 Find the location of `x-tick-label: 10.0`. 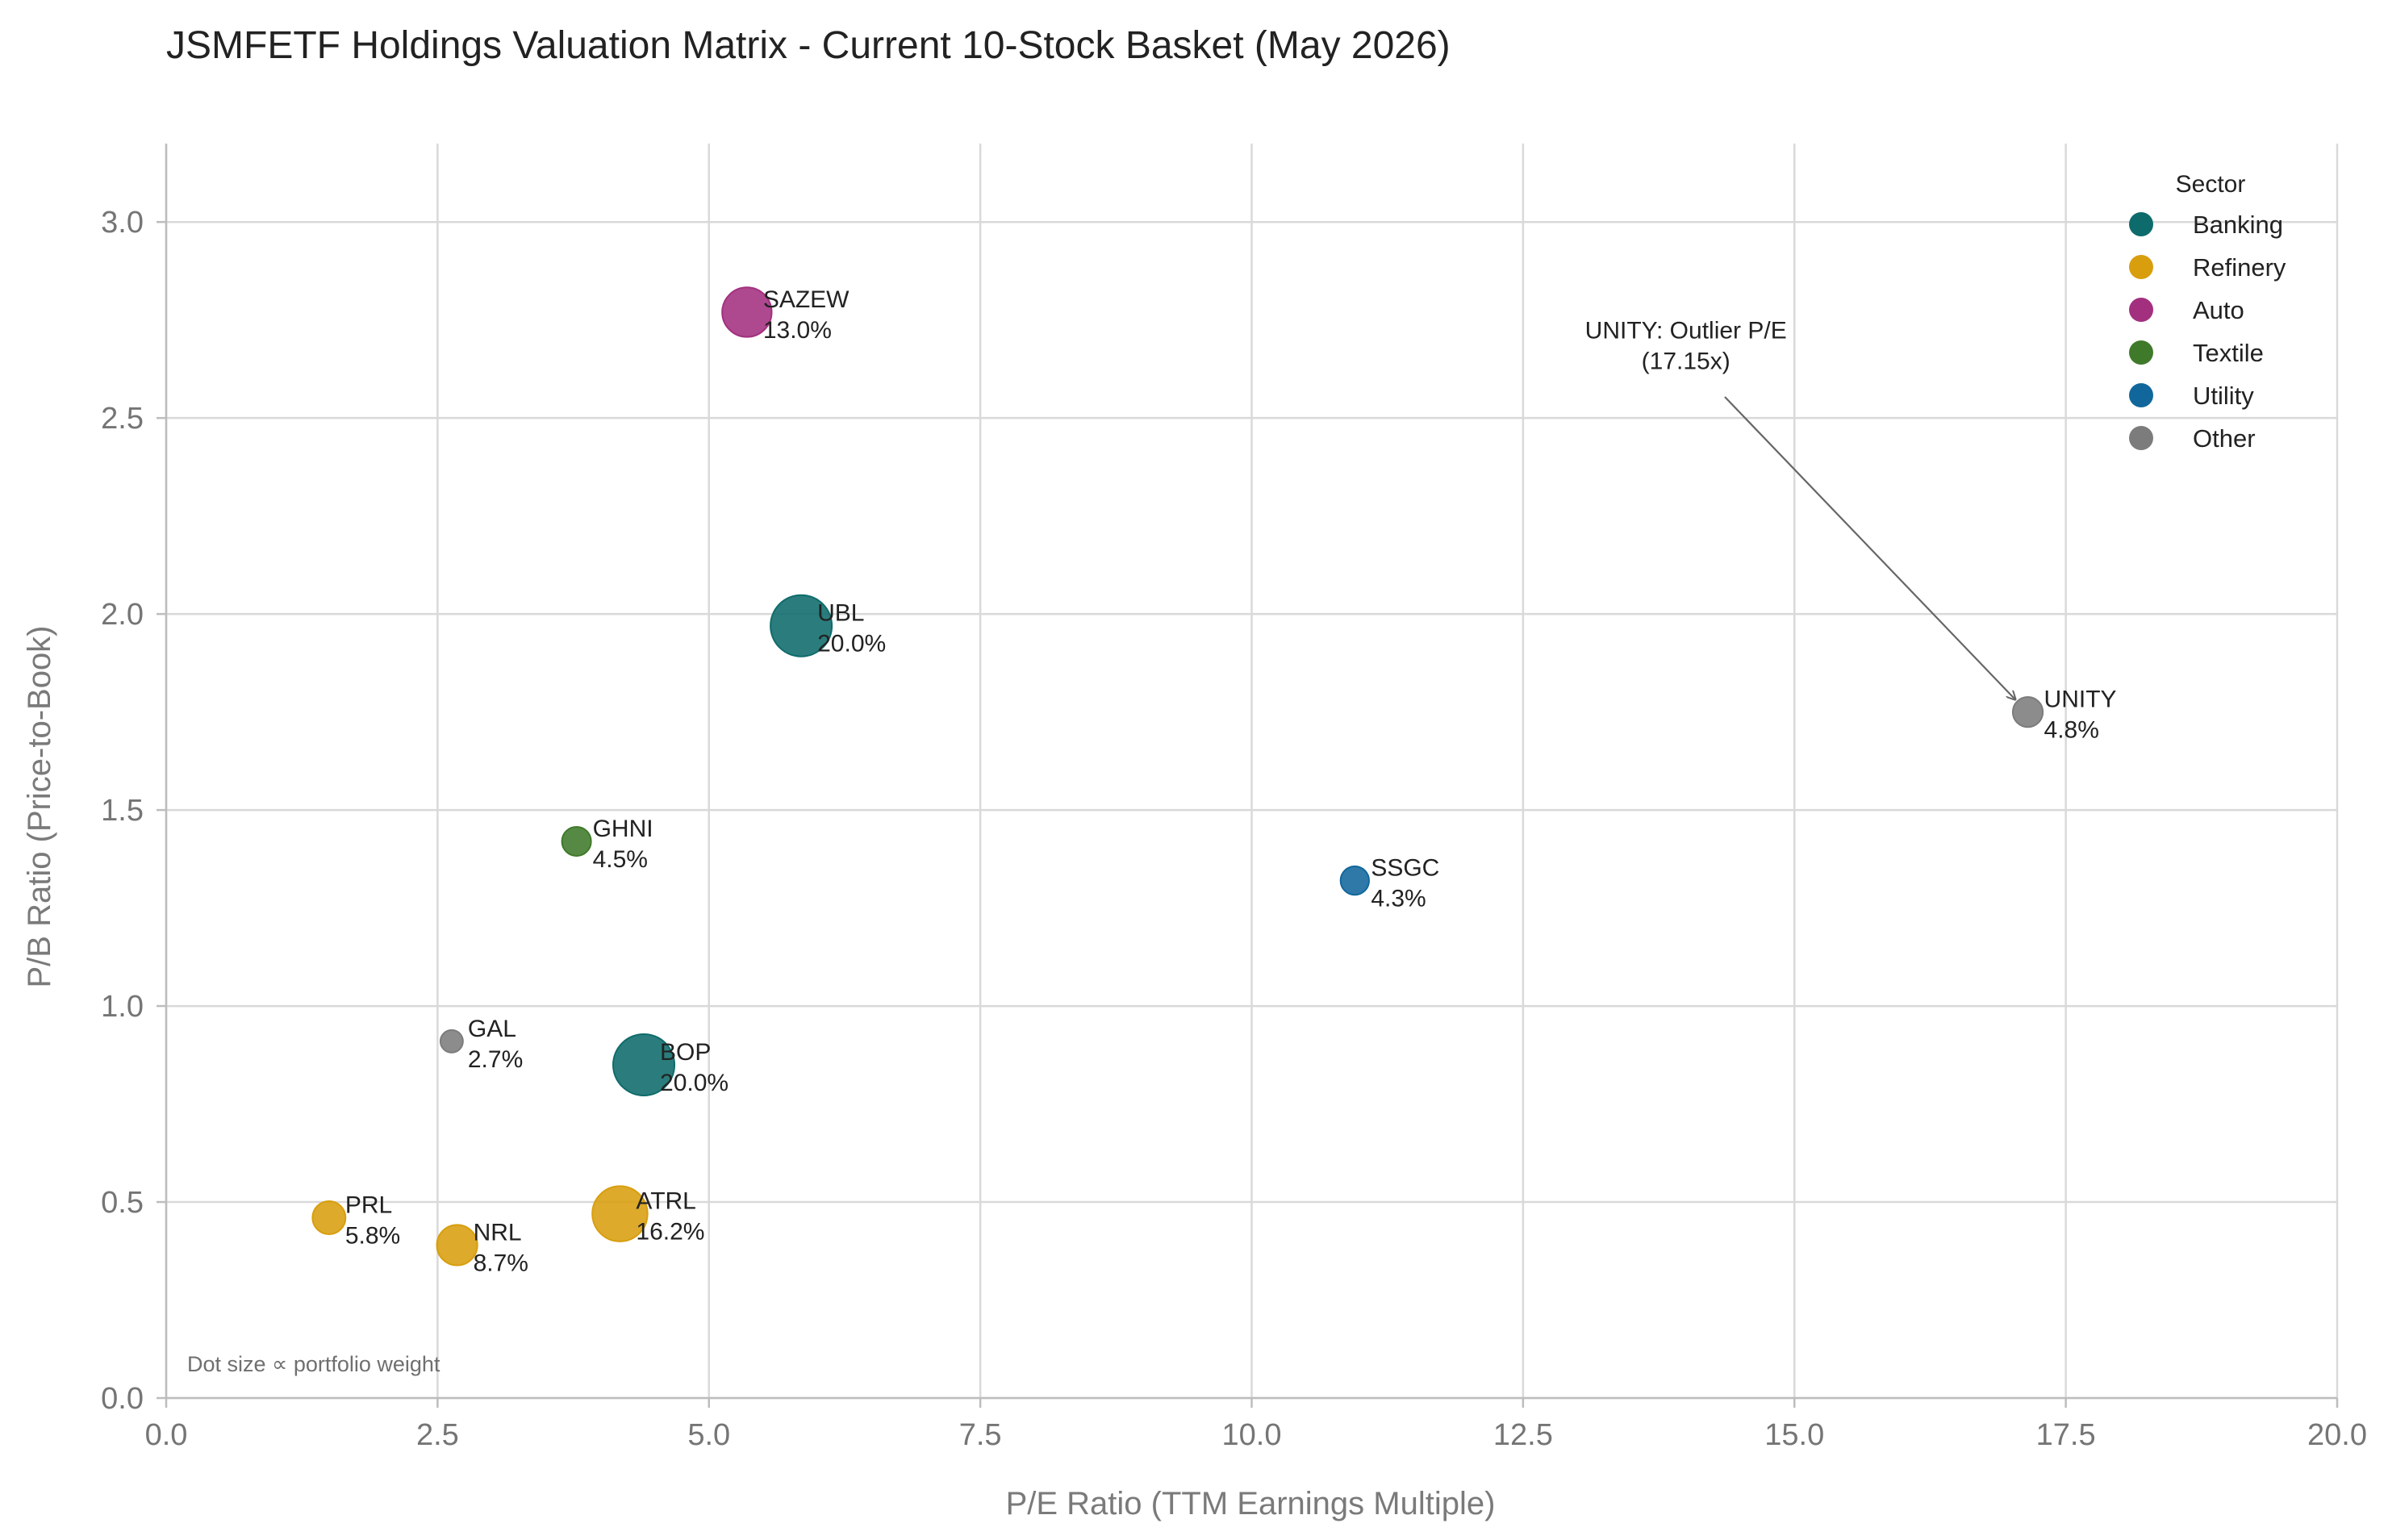

x-tick-label: 10.0 is located at coordinates (1252, 1435).